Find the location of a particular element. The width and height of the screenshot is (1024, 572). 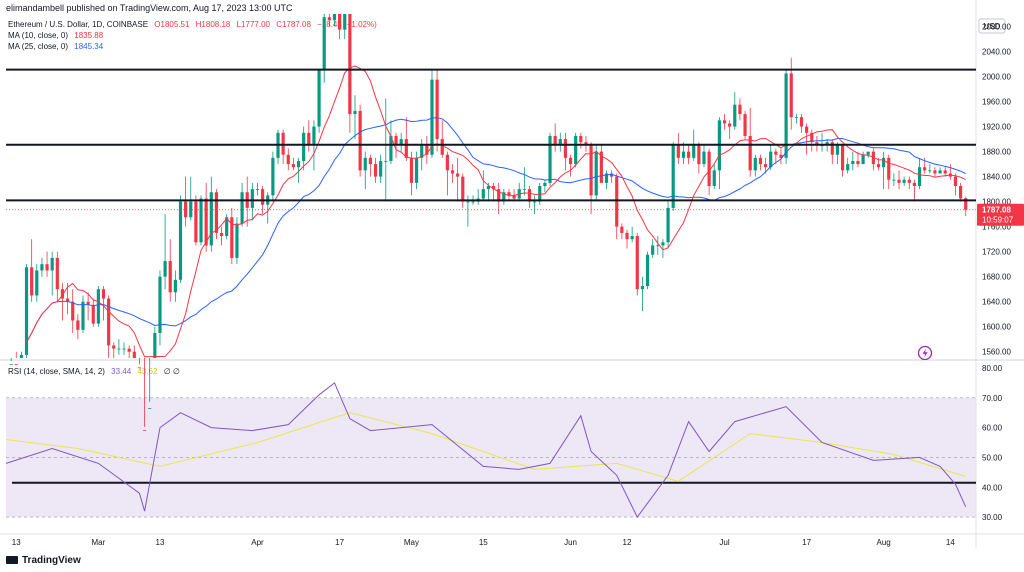

ma10-legend: MA (10, close, 0) 1835.88 is located at coordinates (55, 35).